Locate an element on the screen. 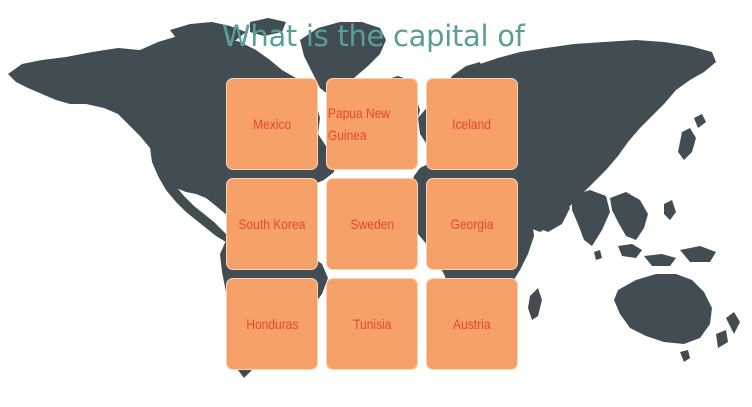 The image size is (752, 407). answer-card-georgia: Georgia is located at coordinates (472, 224).